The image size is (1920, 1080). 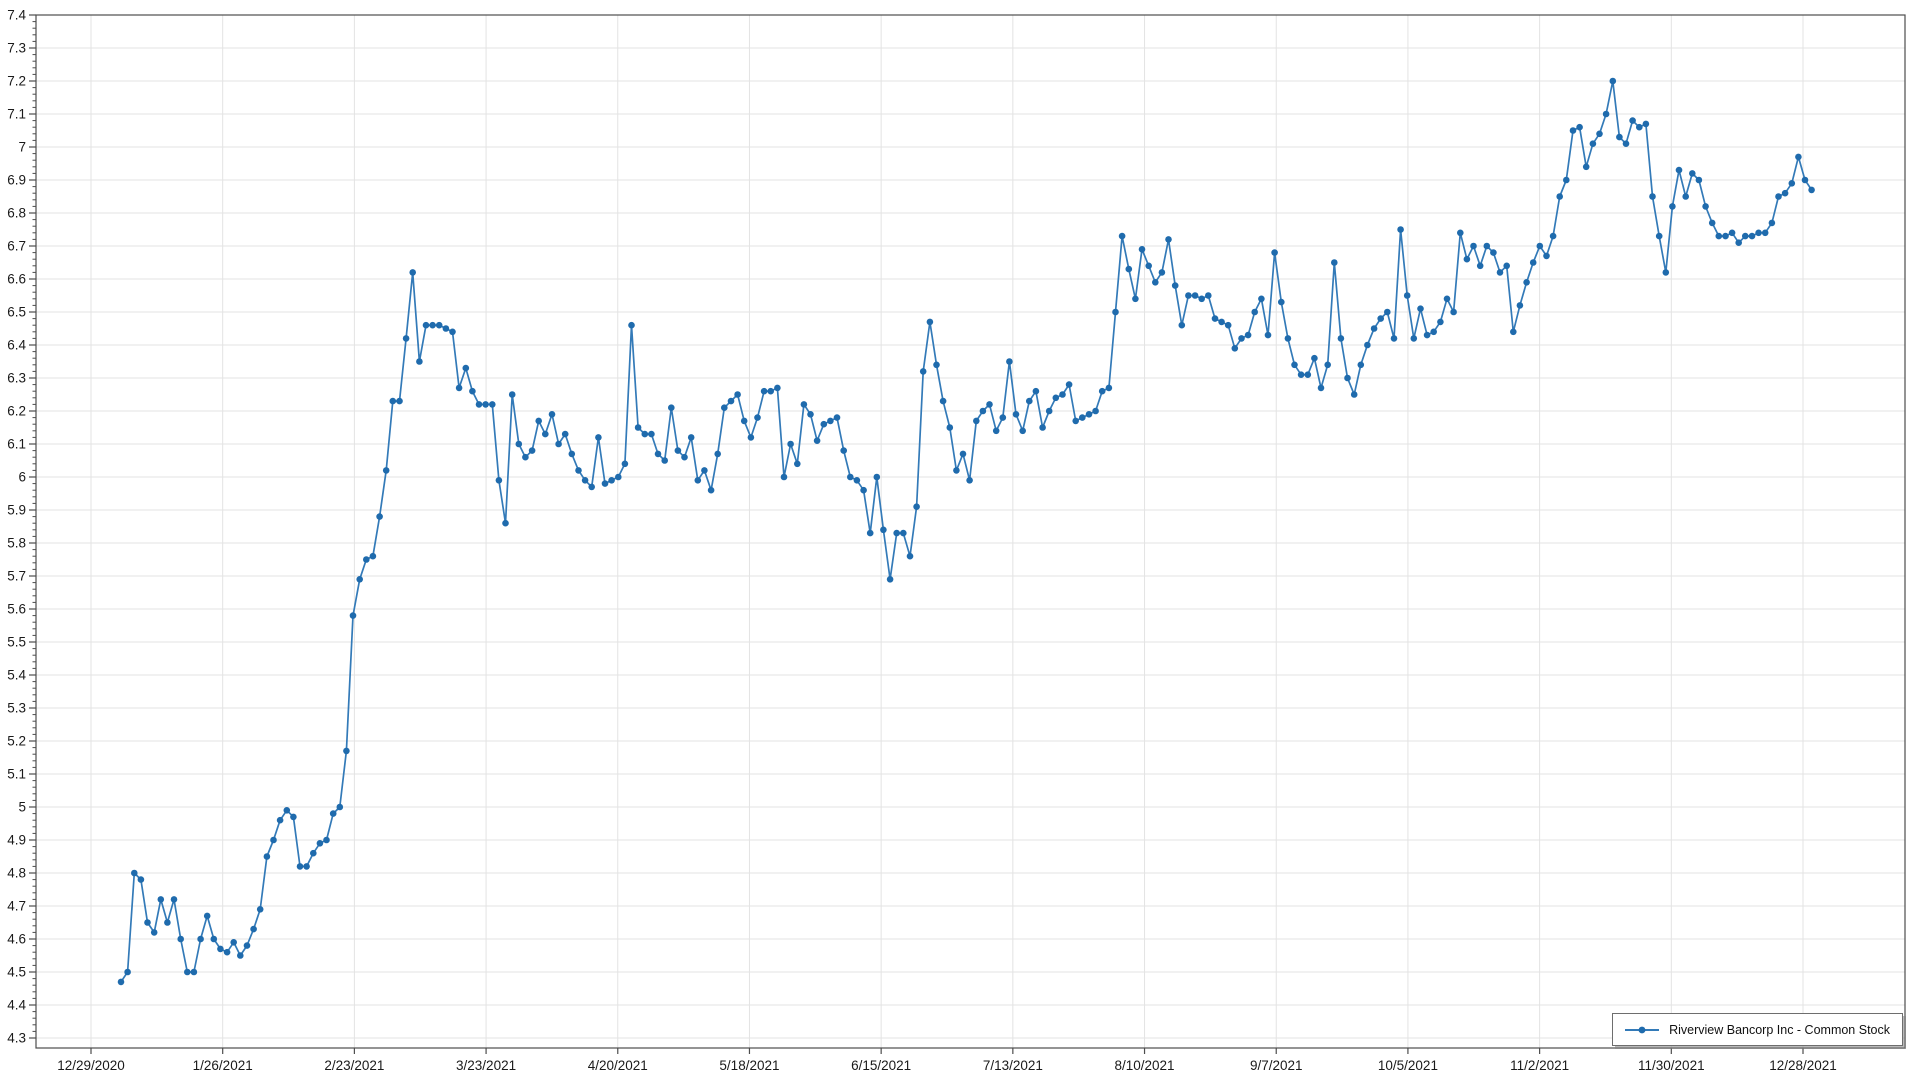 I want to click on y-tick-label: 6.6, so click(x=16, y=279).